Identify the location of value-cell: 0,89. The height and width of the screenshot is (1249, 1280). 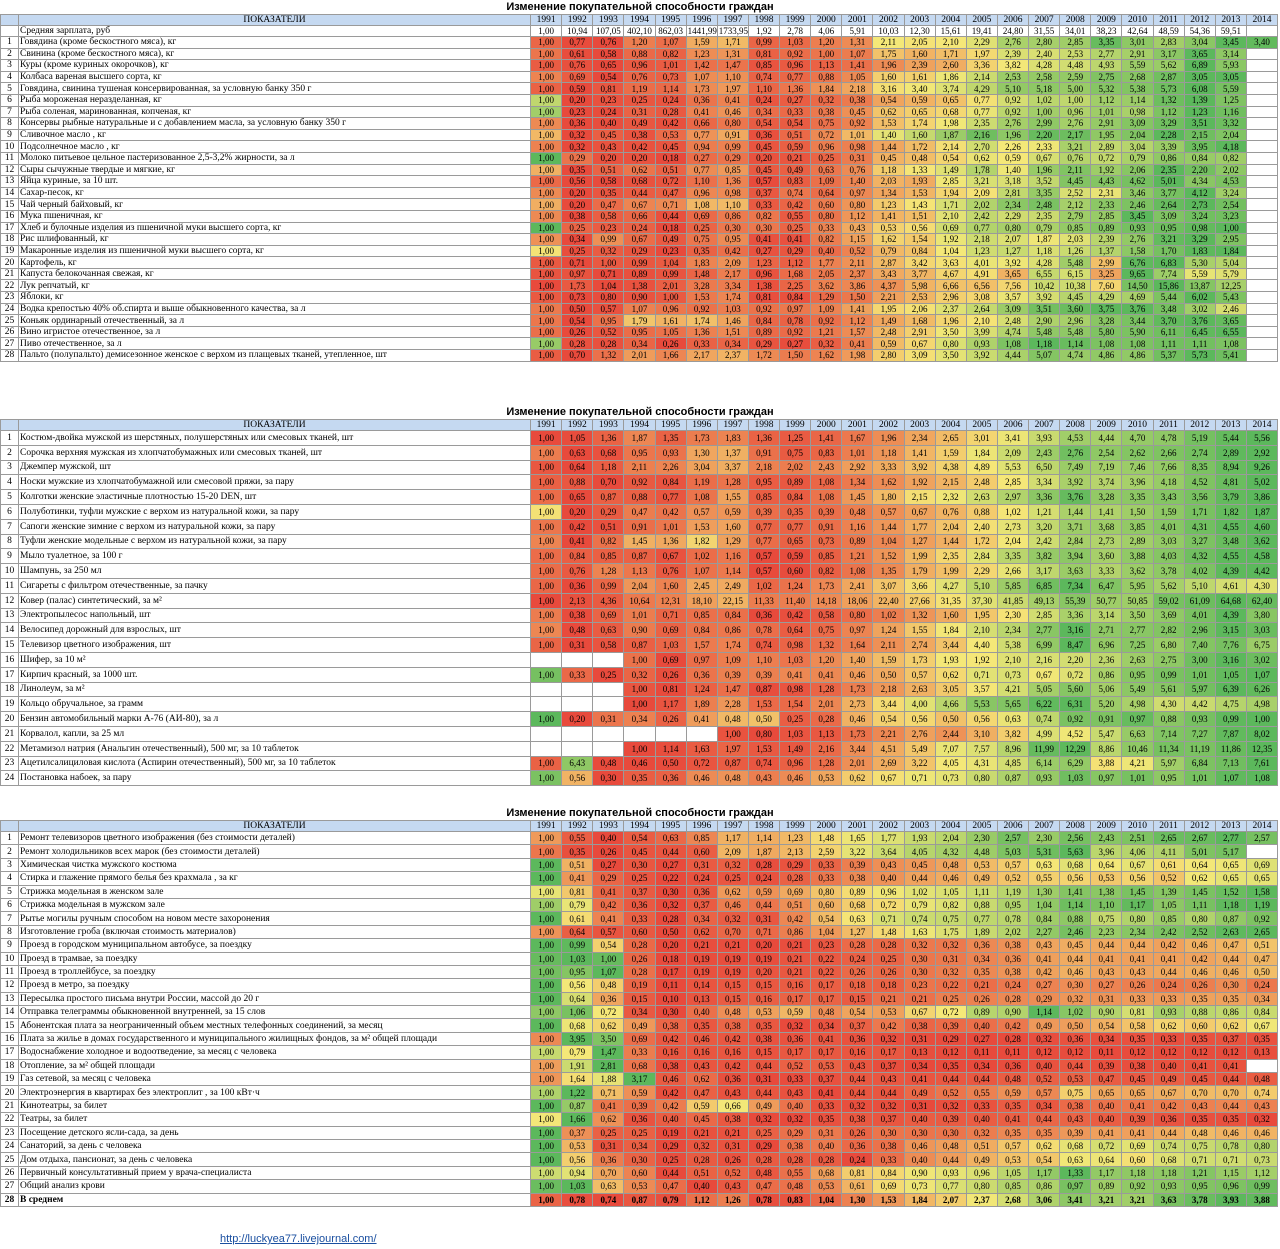
(639, 274).